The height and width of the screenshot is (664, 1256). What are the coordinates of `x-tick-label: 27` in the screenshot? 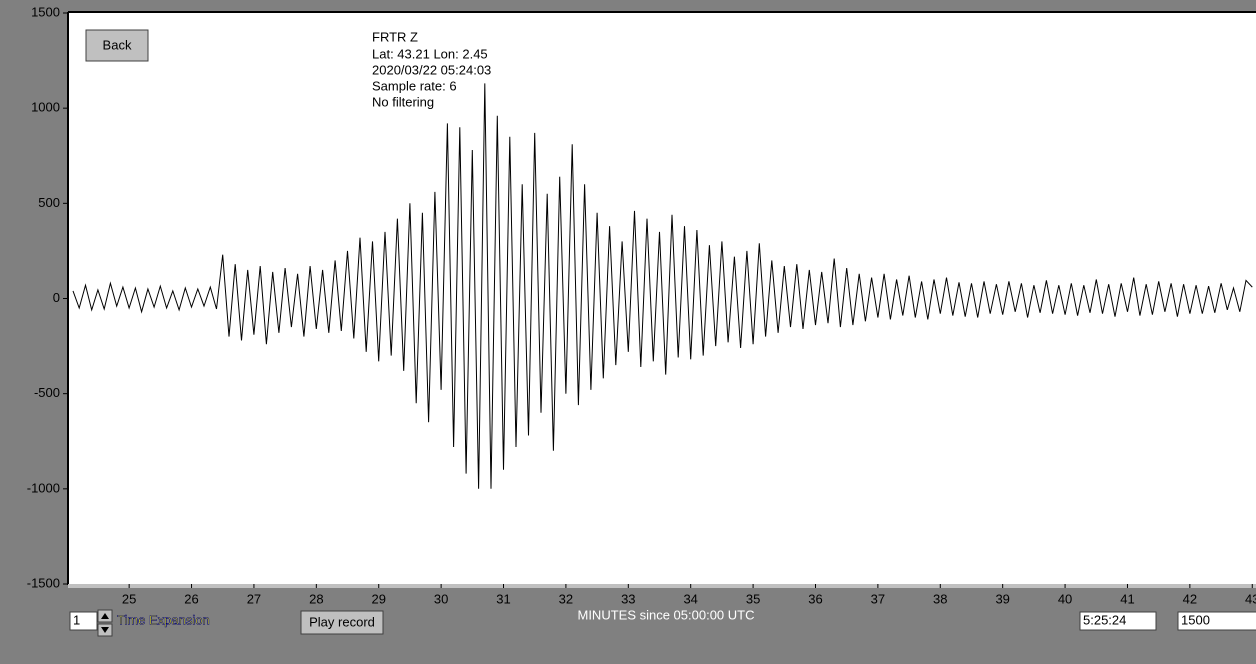 It's located at (254, 598).